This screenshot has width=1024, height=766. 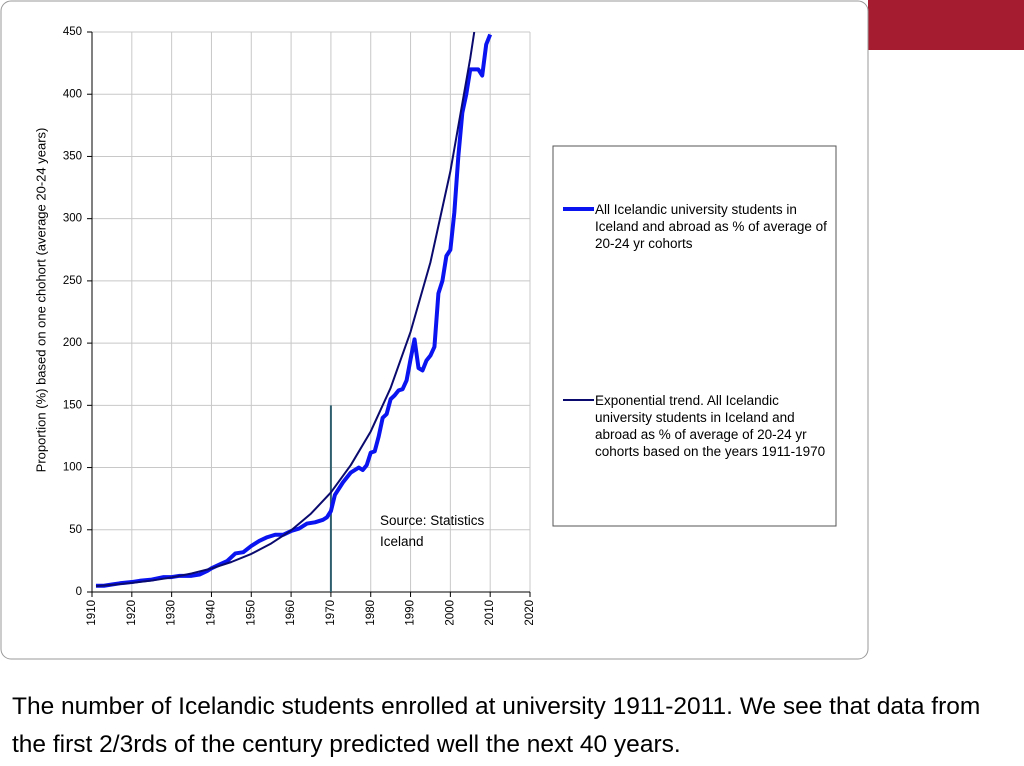 What do you see at coordinates (72, 32) in the screenshot?
I see `y-tick-label: 450` at bounding box center [72, 32].